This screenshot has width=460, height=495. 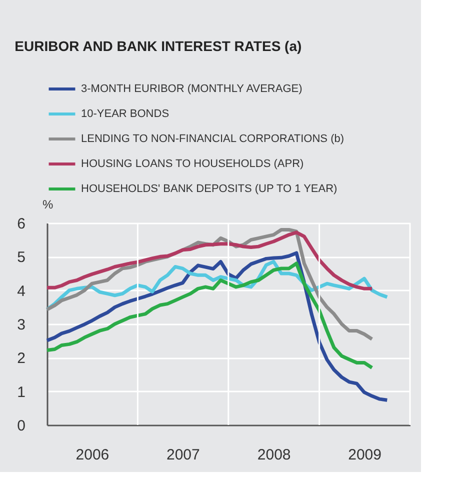 I want to click on y-tick-label: 0, so click(x=21, y=426).